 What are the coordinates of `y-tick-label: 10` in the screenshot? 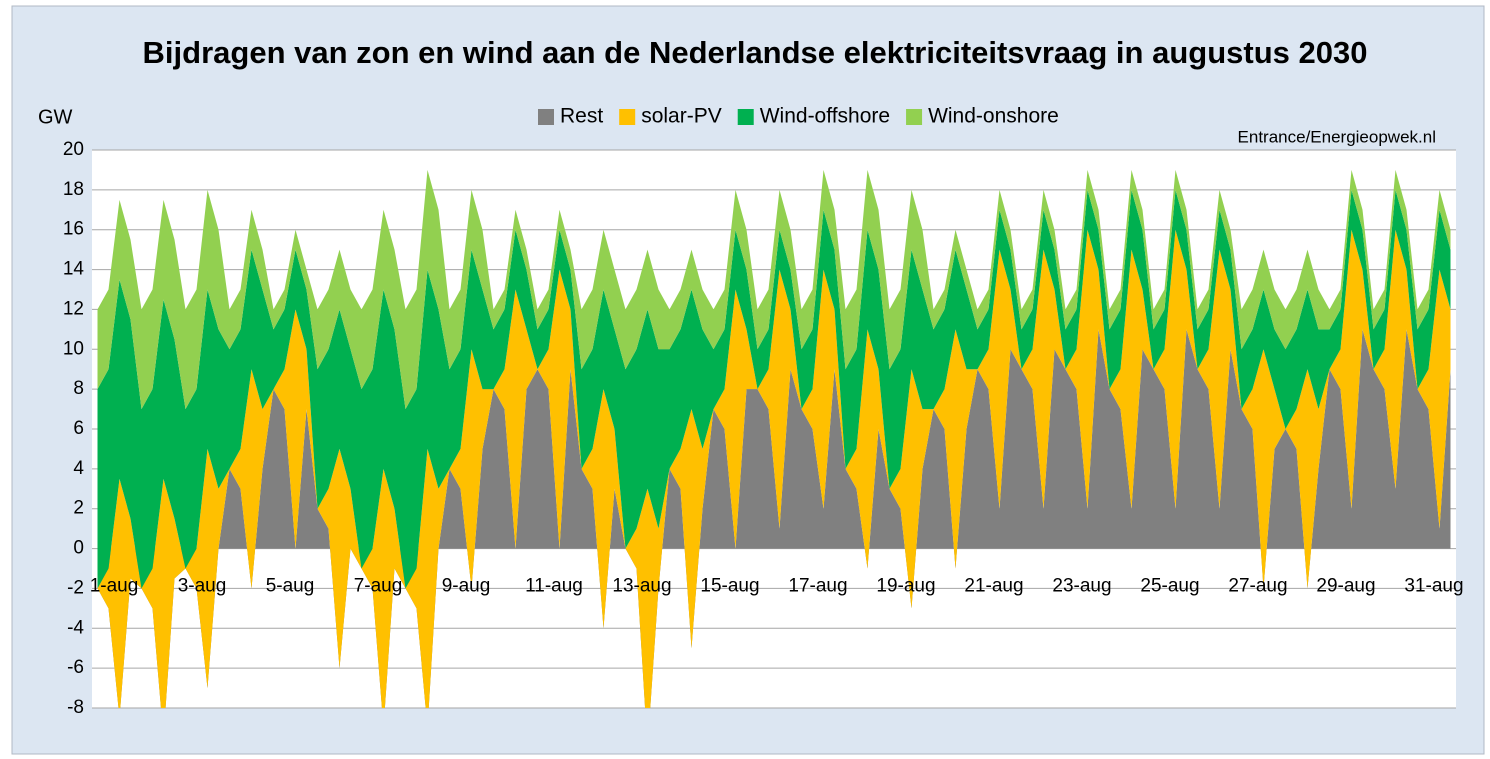 It's located at (73, 348).